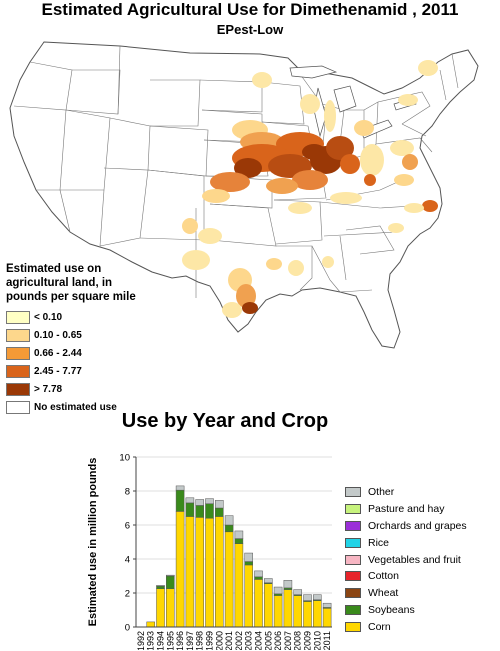 This screenshot has height=651, width=500. What do you see at coordinates (86, 389) in the screenshot?
I see `map-legend-item: > 7.78` at bounding box center [86, 389].